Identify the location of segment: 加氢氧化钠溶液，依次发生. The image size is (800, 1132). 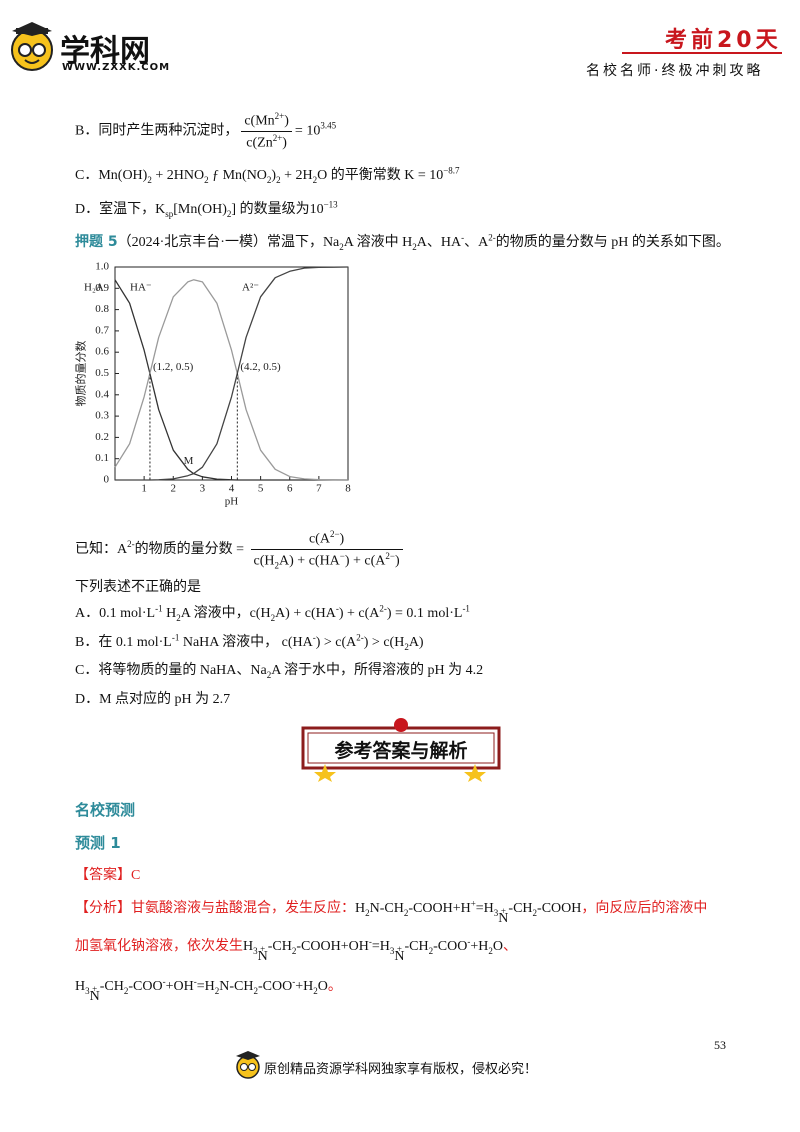
(159, 946).